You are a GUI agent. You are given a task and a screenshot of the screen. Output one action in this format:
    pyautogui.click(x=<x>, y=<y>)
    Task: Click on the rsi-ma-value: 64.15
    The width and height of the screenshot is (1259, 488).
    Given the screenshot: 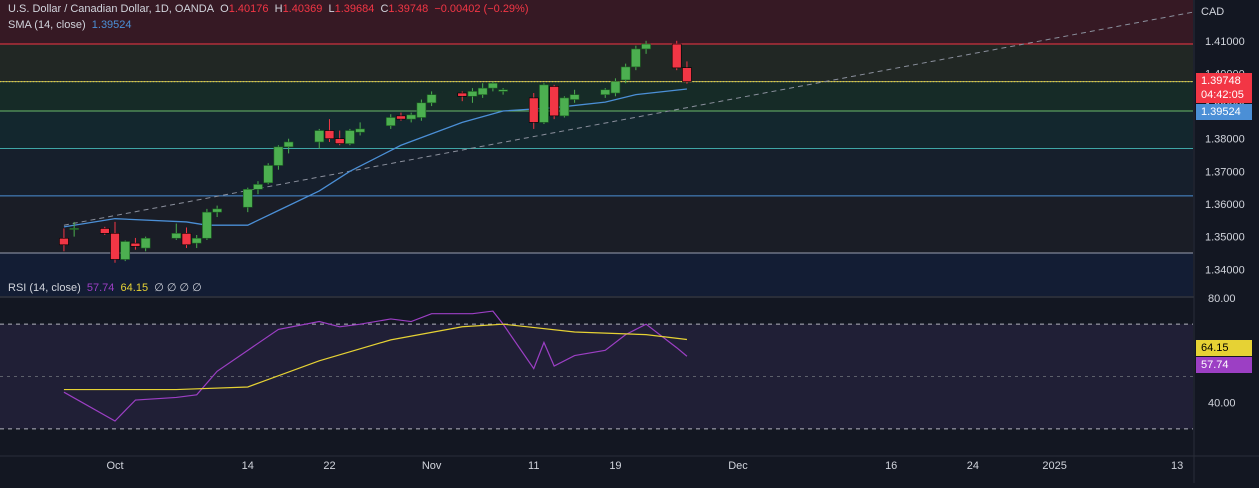 What is the action you would take?
    pyautogui.click(x=134, y=288)
    